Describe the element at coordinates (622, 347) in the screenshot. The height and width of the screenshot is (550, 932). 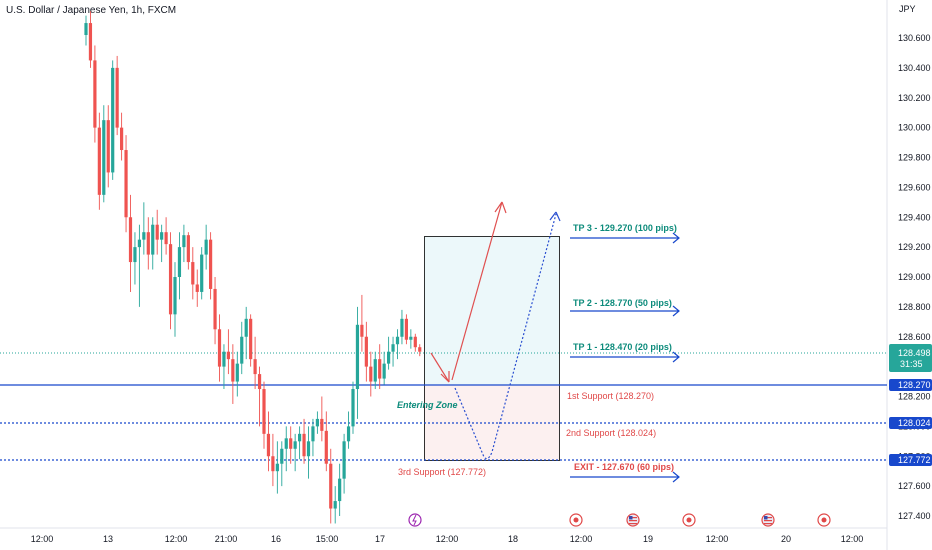
I see `tp1-label: TP 1 - 128.470 (20 pips)` at that location.